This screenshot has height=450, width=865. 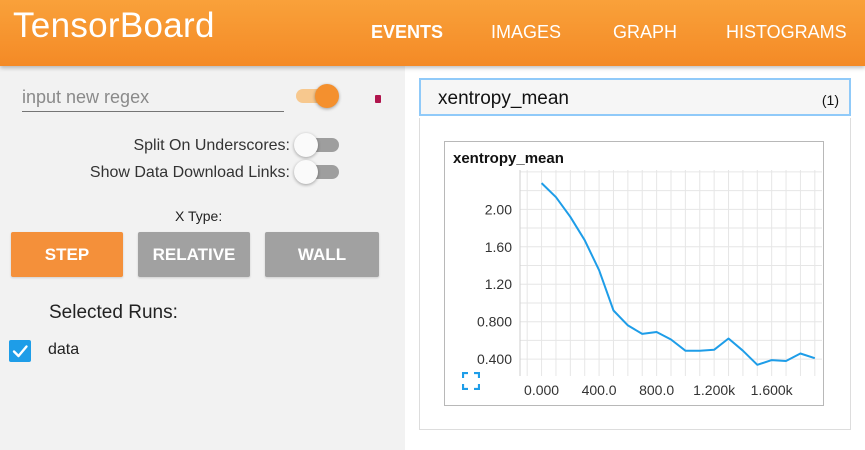 What do you see at coordinates (526, 32) in the screenshot?
I see `tab-images: IMAGES` at bounding box center [526, 32].